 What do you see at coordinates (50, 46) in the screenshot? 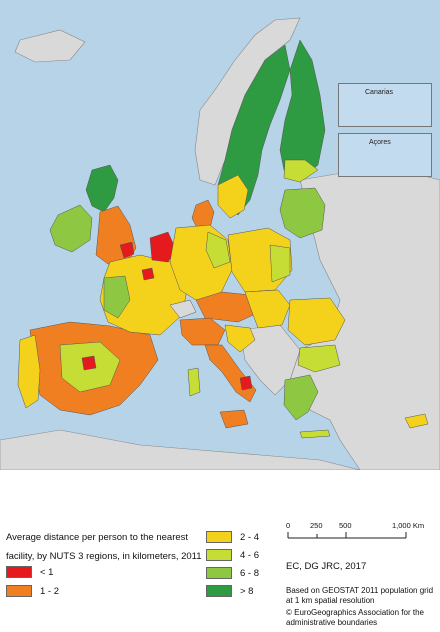
I see `non-eu-land-iceland` at bounding box center [50, 46].